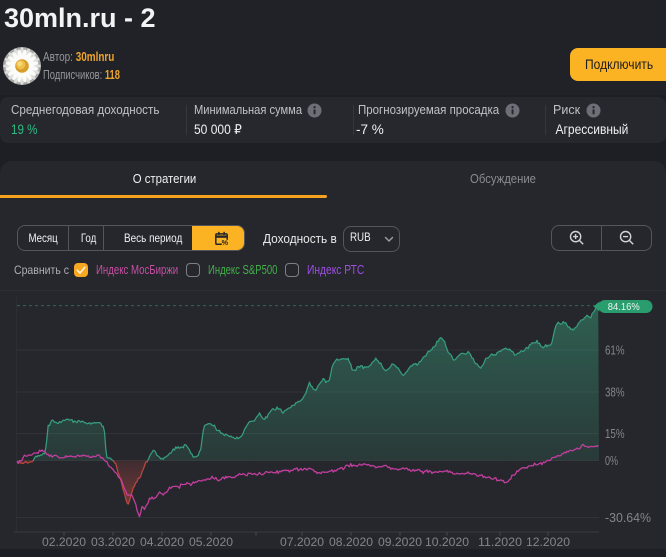  What do you see at coordinates (113, 543) in the screenshot?
I see `svg-text: 03.2020` at bounding box center [113, 543].